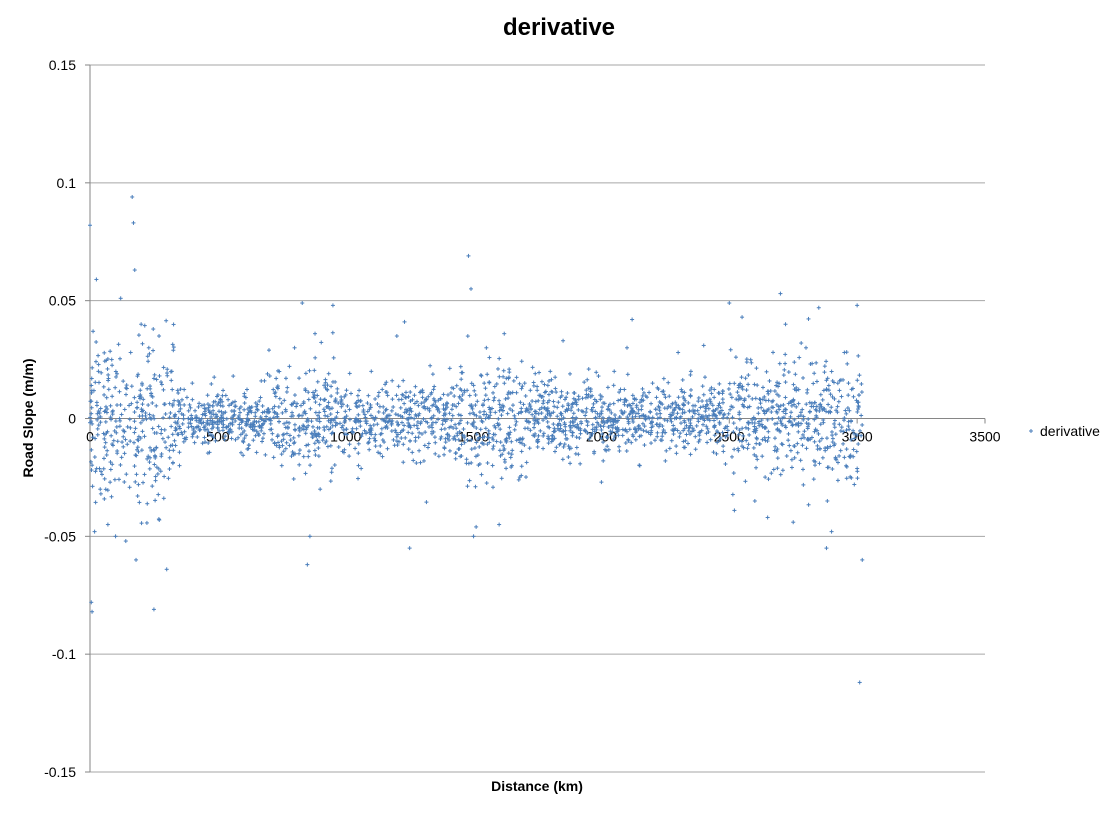  I want to click on y-axis-title: Road Slope (m/m), so click(28, 417).